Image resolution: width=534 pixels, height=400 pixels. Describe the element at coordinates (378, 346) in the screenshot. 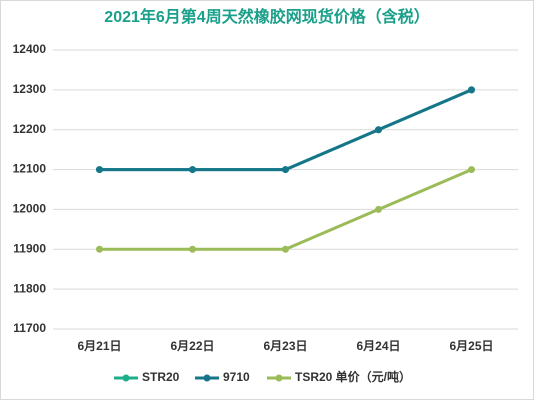

I see `x-tick-label: 6月24日` at that location.